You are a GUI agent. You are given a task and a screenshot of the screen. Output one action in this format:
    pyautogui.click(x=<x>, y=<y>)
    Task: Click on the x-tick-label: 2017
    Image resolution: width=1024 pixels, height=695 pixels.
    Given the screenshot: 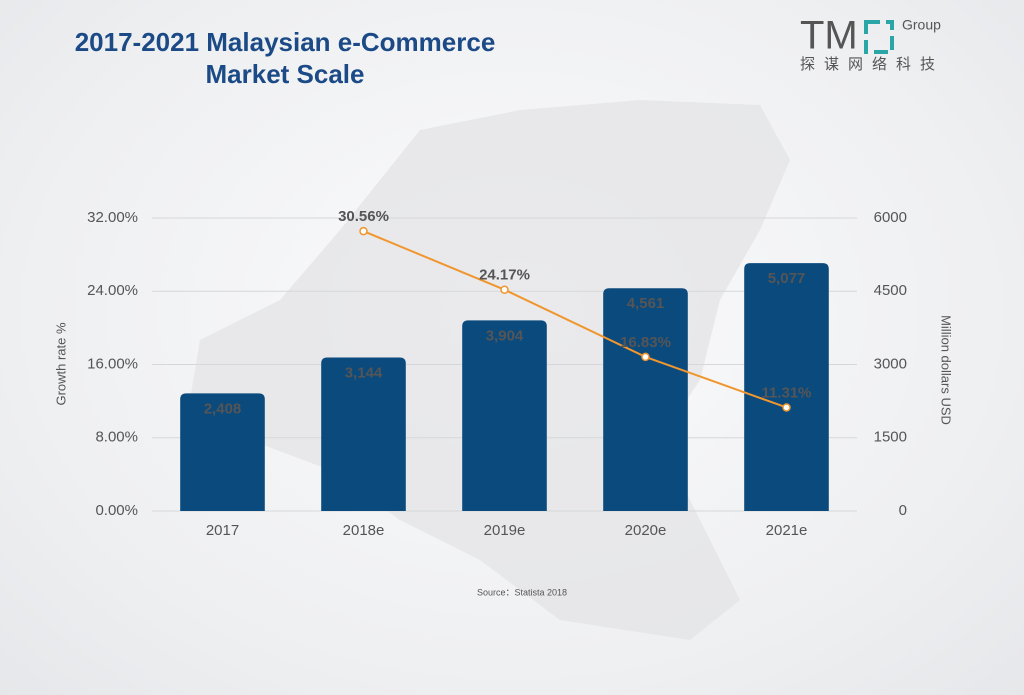 What is the action you would take?
    pyautogui.click(x=222, y=530)
    